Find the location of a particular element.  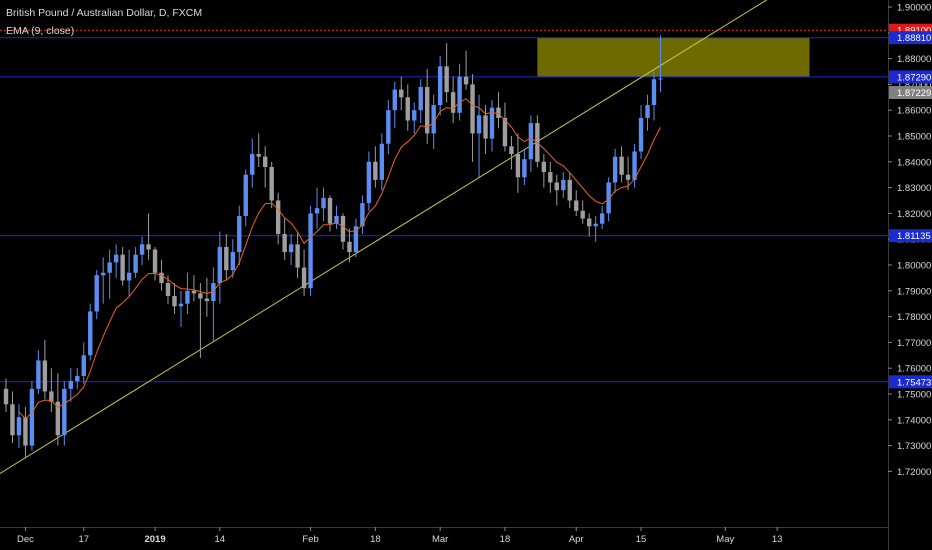

price-tick-label: 1.77000 is located at coordinates (914, 343).